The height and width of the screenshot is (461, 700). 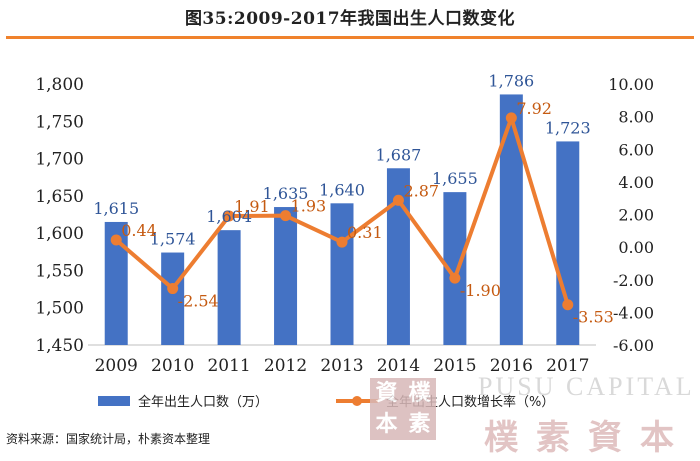 I want to click on chart-title: 图35:2009-2017年我国出生人口数变化, so click(x=350, y=19).